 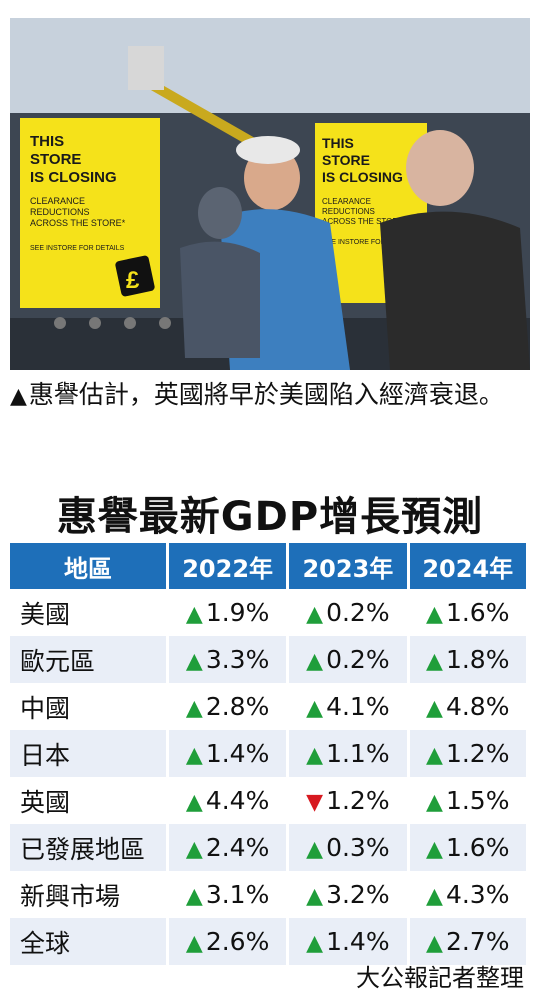 I want to click on region-cell: 英國, so click(x=89, y=800).